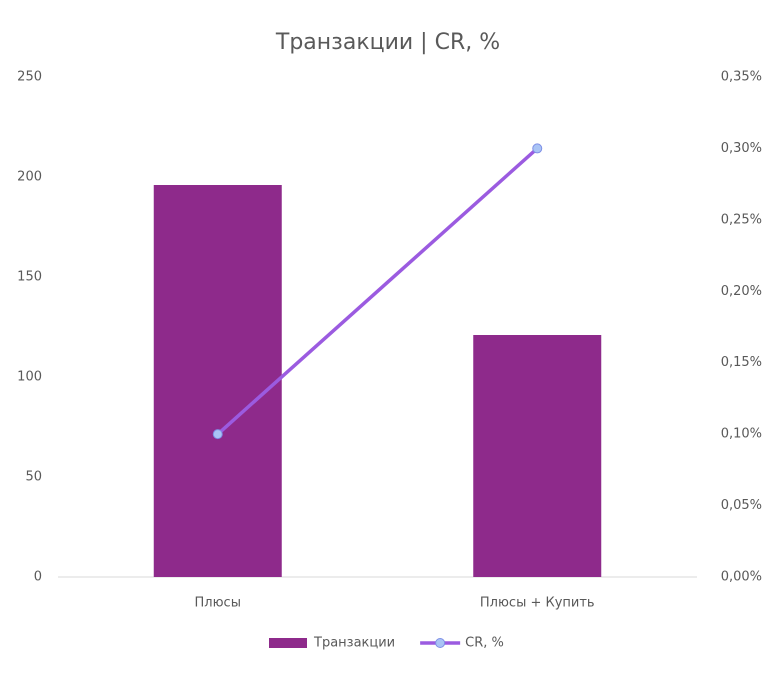 The image size is (775, 673). I want to click on y2-tick-label: 0,10%, so click(741, 434).